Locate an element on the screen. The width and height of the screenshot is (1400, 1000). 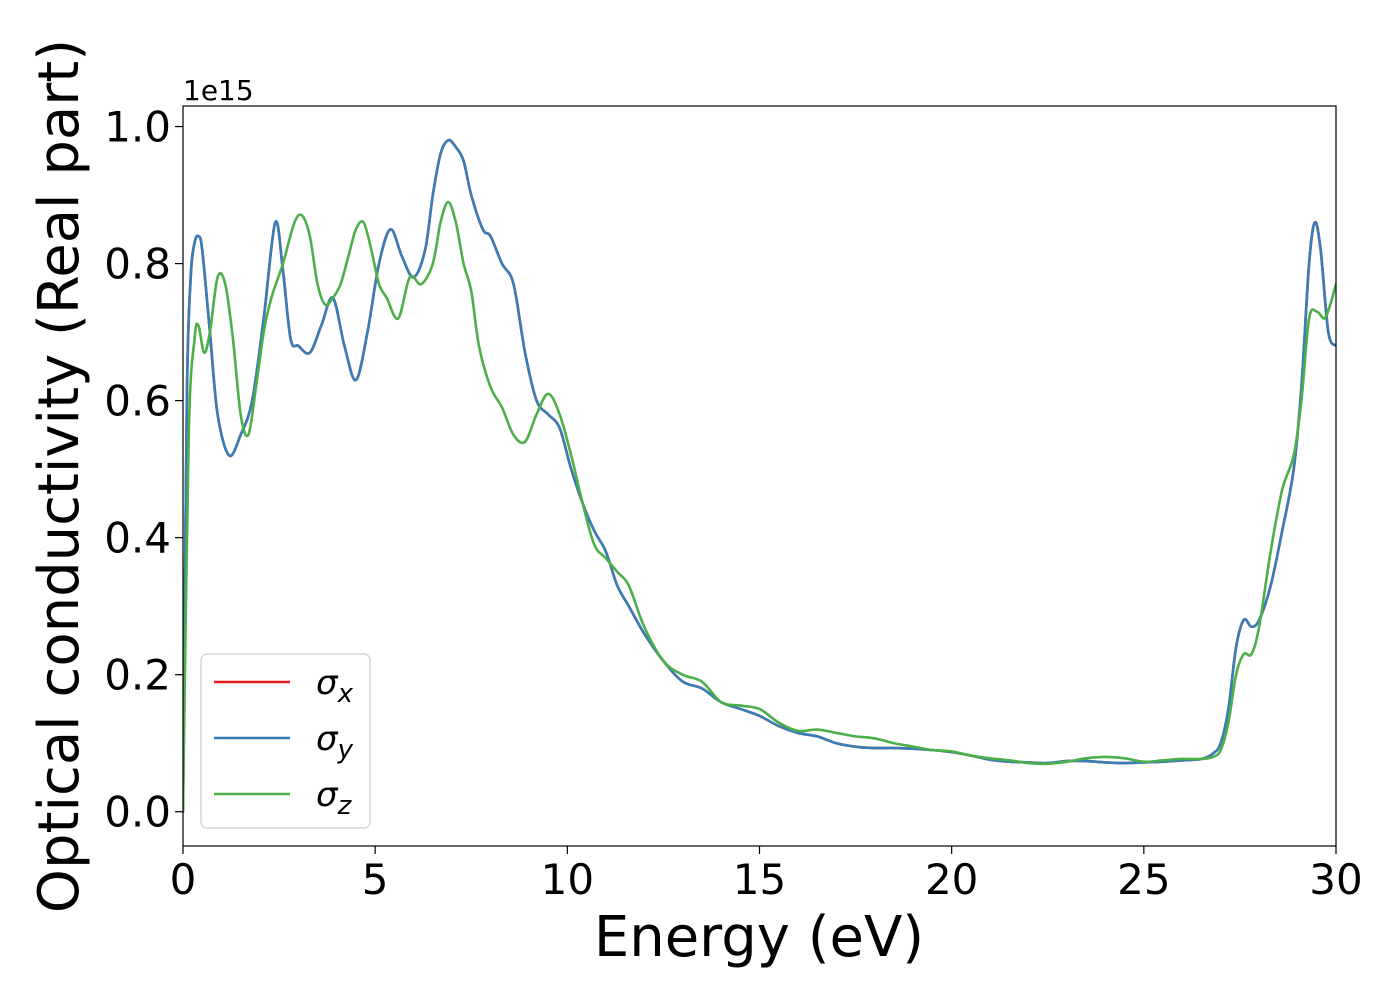
y-tick-label: 0.0 is located at coordinates (137, 812).